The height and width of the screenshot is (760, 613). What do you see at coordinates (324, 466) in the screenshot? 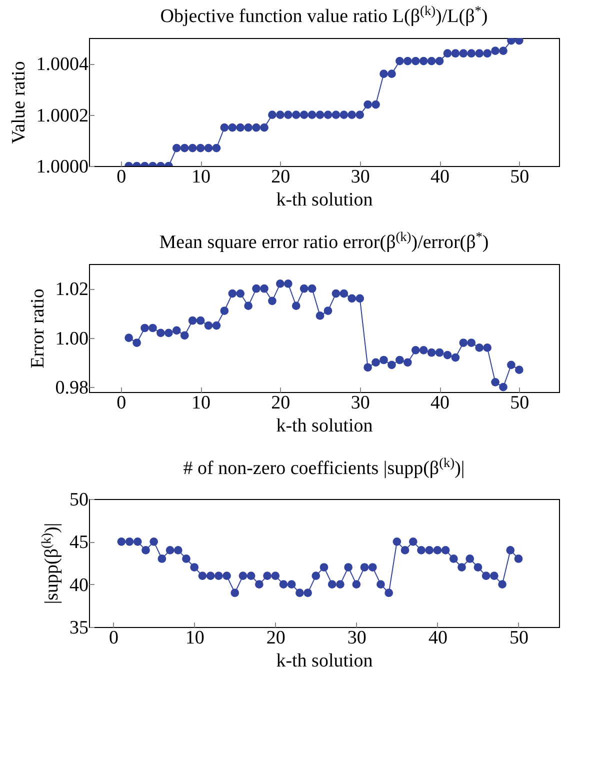
I see `chart-title: # of non-zero coefficients |supp(β$^{(k)}$)|` at bounding box center [324, 466].